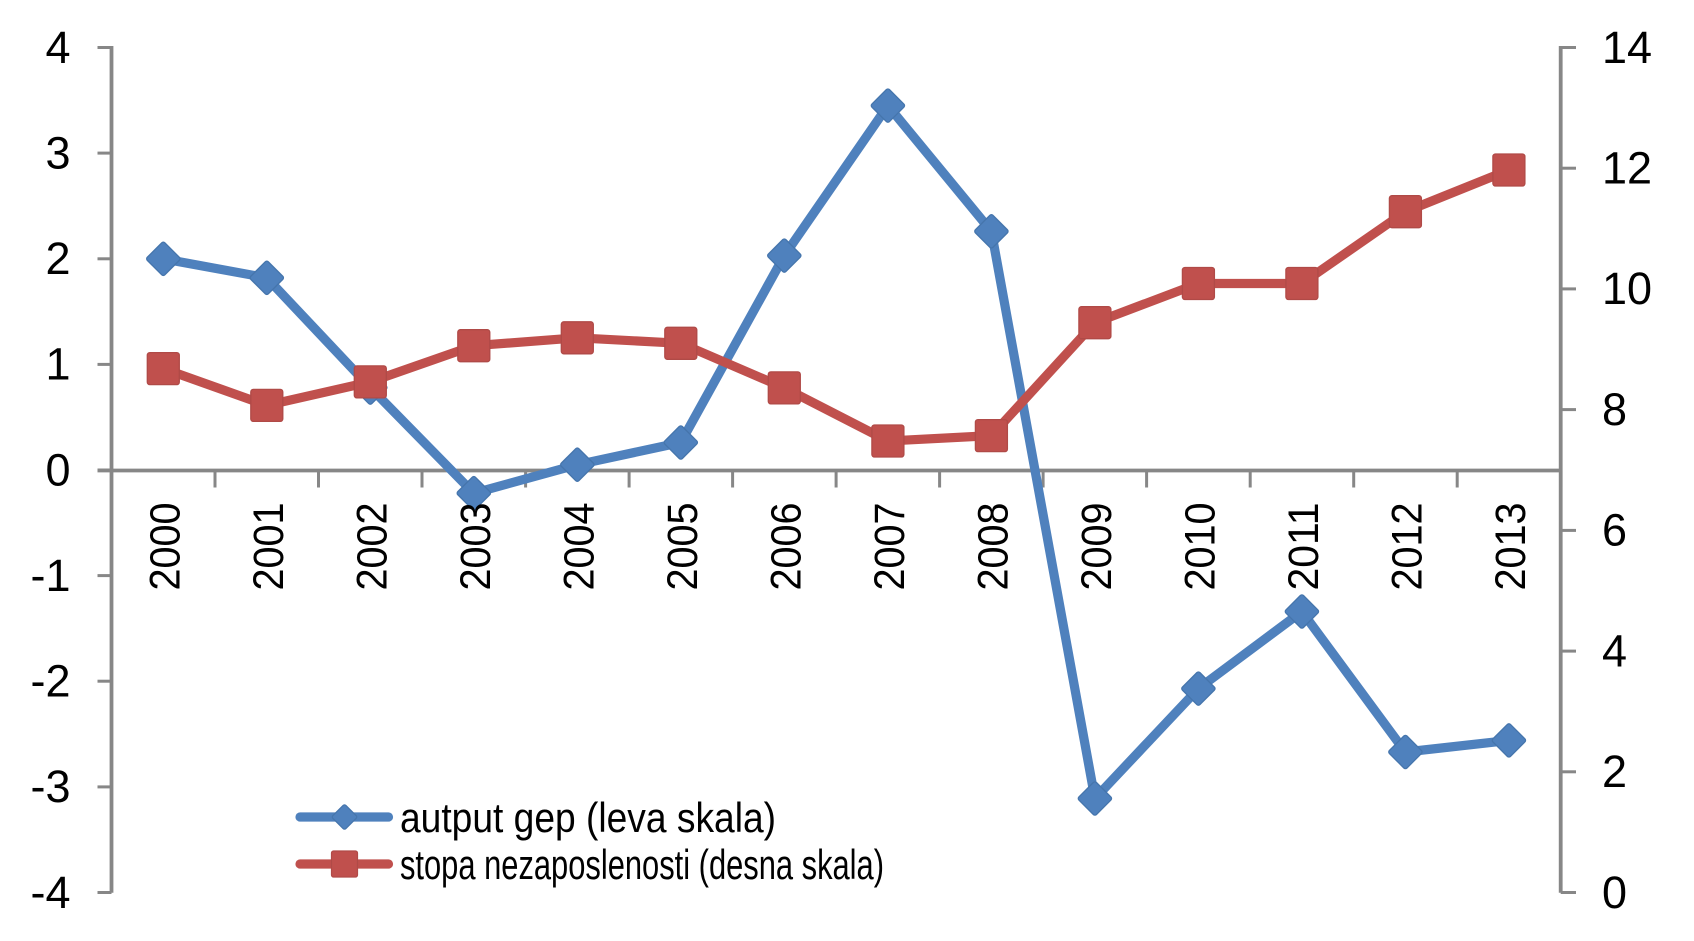 The image size is (1694, 941). What do you see at coordinates (1614, 409) in the screenshot?
I see `svg-text: 8` at bounding box center [1614, 409].